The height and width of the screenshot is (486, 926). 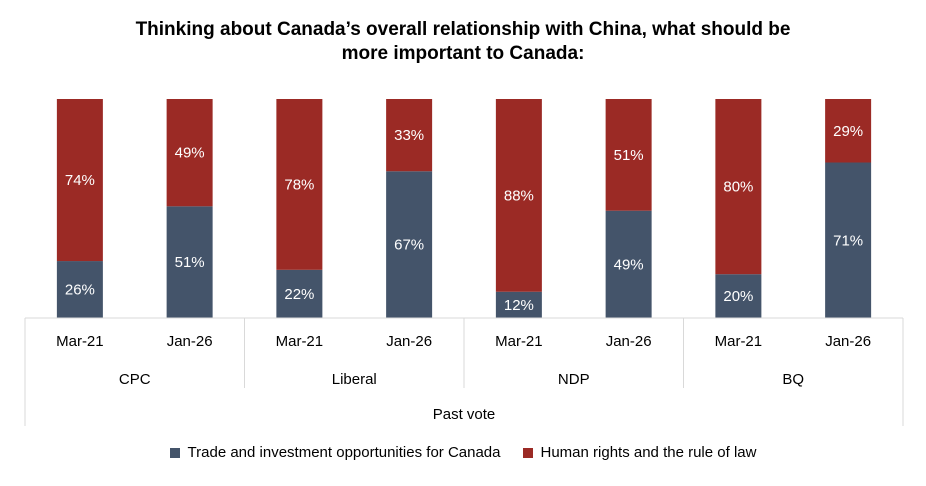 I want to click on x-tick-label-4: Jan-26, so click(x=409, y=341).